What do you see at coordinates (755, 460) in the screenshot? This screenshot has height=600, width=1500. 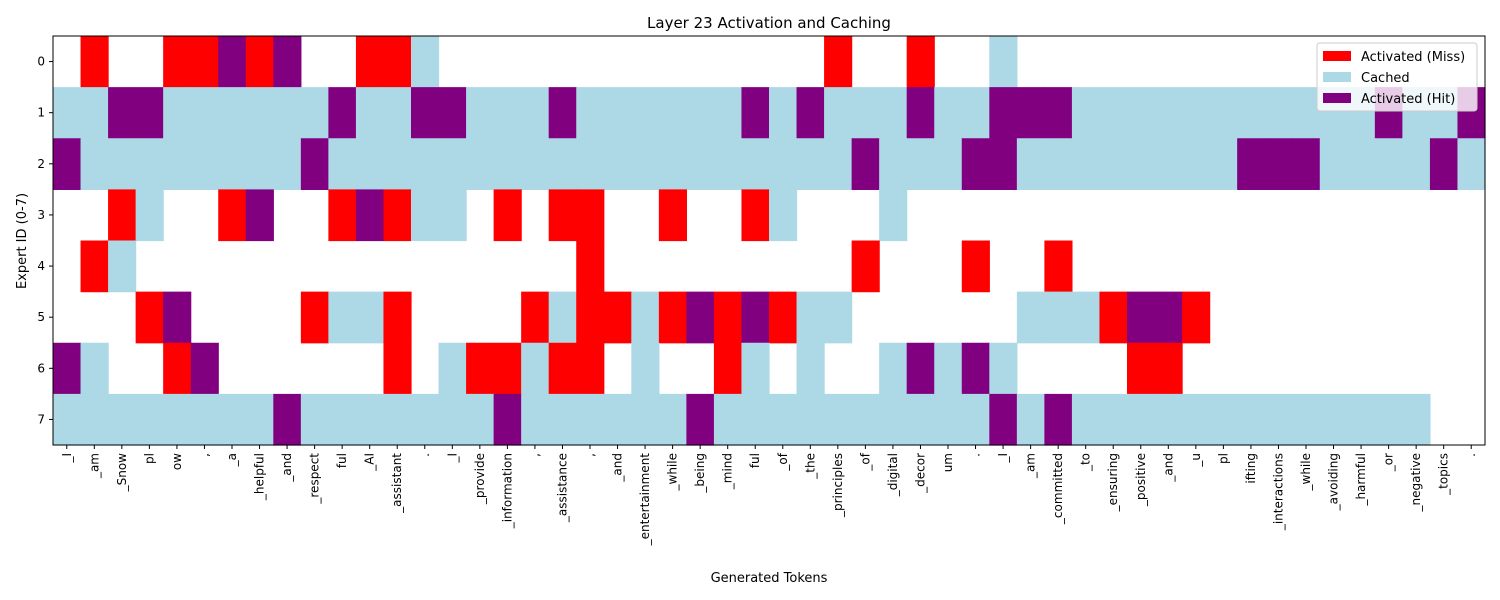 I see `x-tick-label: ful` at bounding box center [755, 460].